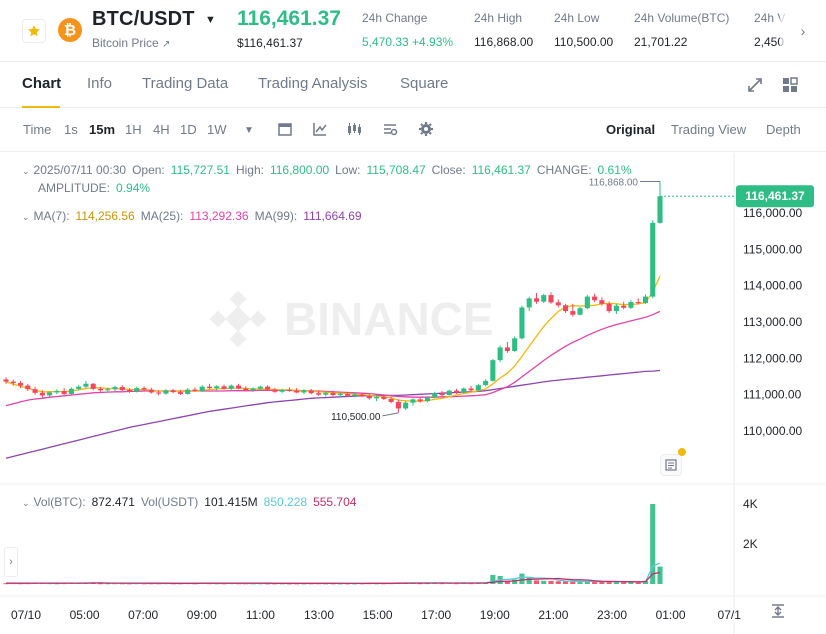  Describe the element at coordinates (100, 83) in the screenshot. I see `tab-info: Info` at that location.